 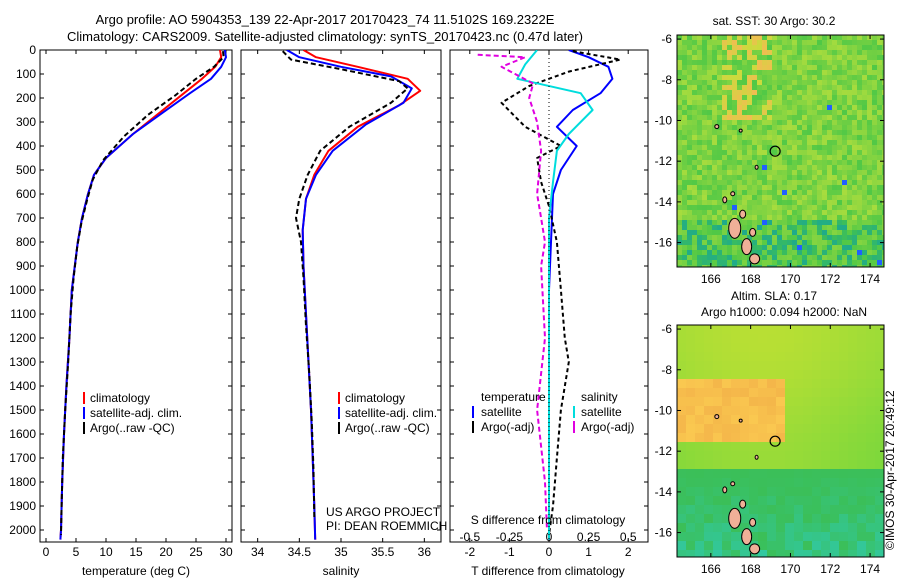 What do you see at coordinates (469, 552) in the screenshot?
I see `difference-xtick-label: -2` at bounding box center [469, 552].